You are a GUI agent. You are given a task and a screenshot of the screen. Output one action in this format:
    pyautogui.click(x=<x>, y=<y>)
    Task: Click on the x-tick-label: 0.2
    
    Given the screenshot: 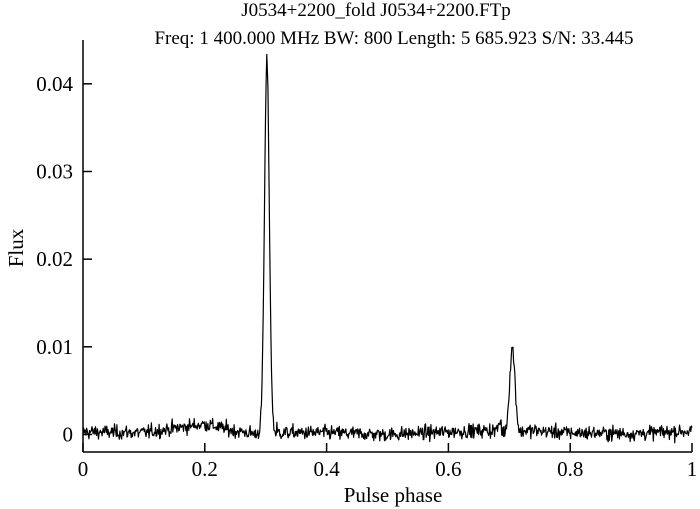 What is the action you would take?
    pyautogui.click(x=205, y=469)
    